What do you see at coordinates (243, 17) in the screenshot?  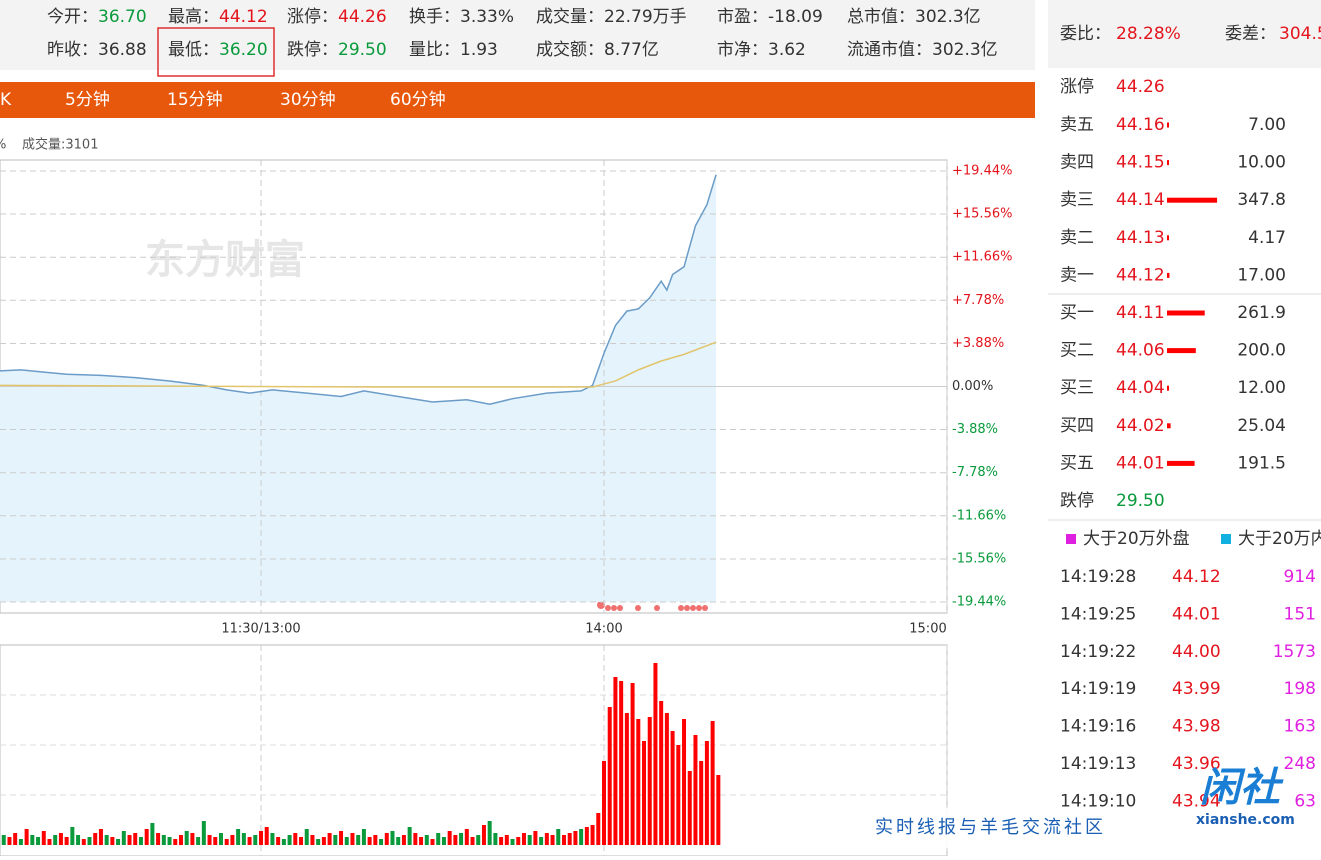 I see `stat-value: 44.12` at bounding box center [243, 17].